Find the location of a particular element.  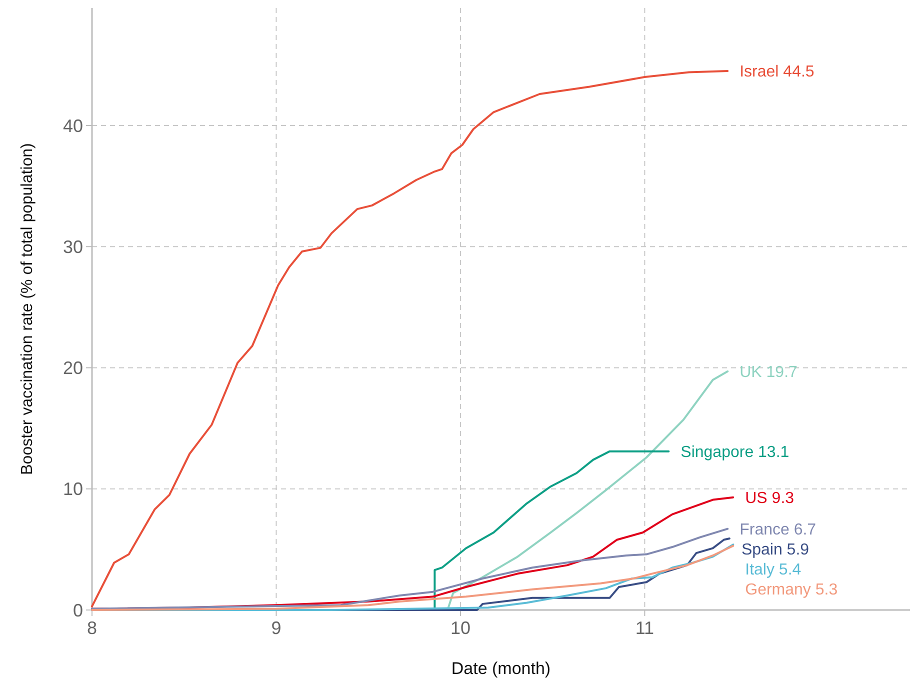

data-label: Spain 5.9 is located at coordinates (775, 549).